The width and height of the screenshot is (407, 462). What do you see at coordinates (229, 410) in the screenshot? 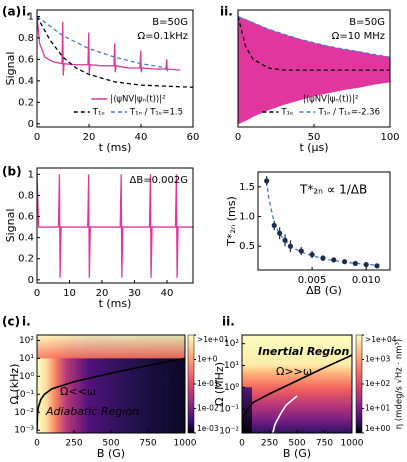
I see `y-tick-label: 10⁻¹` at bounding box center [229, 410].